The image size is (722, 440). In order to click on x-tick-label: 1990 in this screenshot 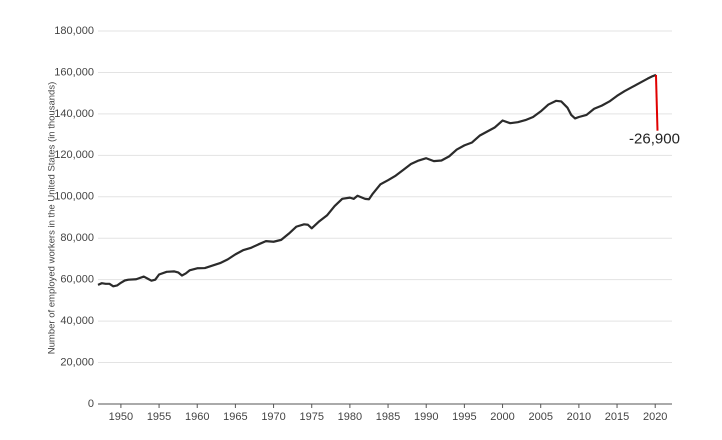, I will do `click(426, 417)`.